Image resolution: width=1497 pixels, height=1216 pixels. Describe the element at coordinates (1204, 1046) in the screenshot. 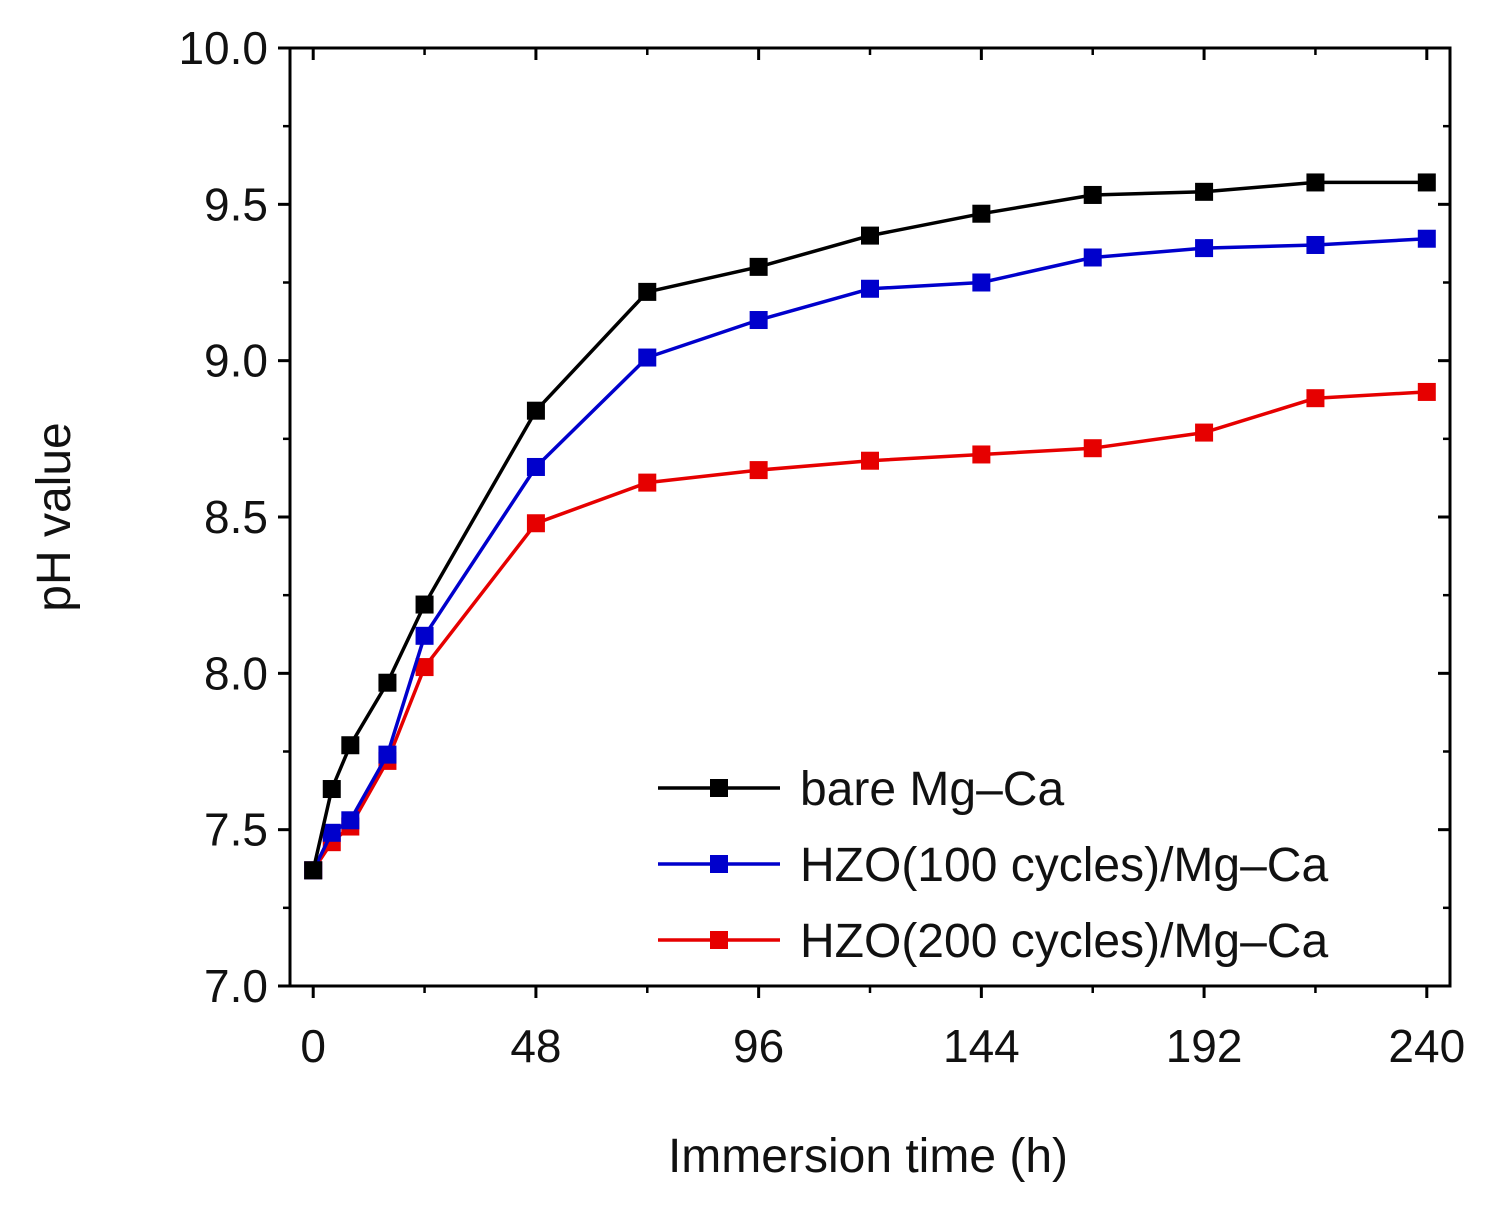

I see `x-tick-label: 192` at that location.